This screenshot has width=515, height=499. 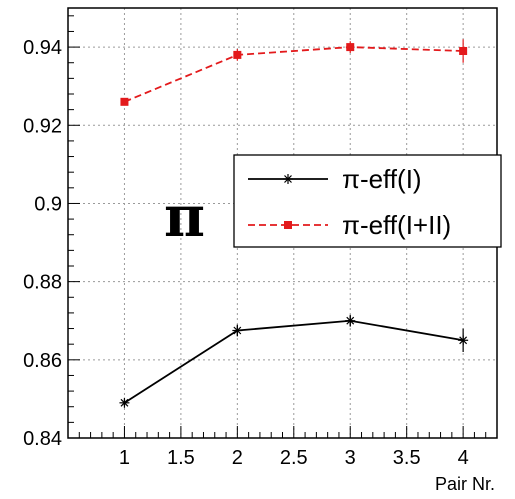 I want to click on x-axis-label: Pair Nr., so click(x=465, y=484).